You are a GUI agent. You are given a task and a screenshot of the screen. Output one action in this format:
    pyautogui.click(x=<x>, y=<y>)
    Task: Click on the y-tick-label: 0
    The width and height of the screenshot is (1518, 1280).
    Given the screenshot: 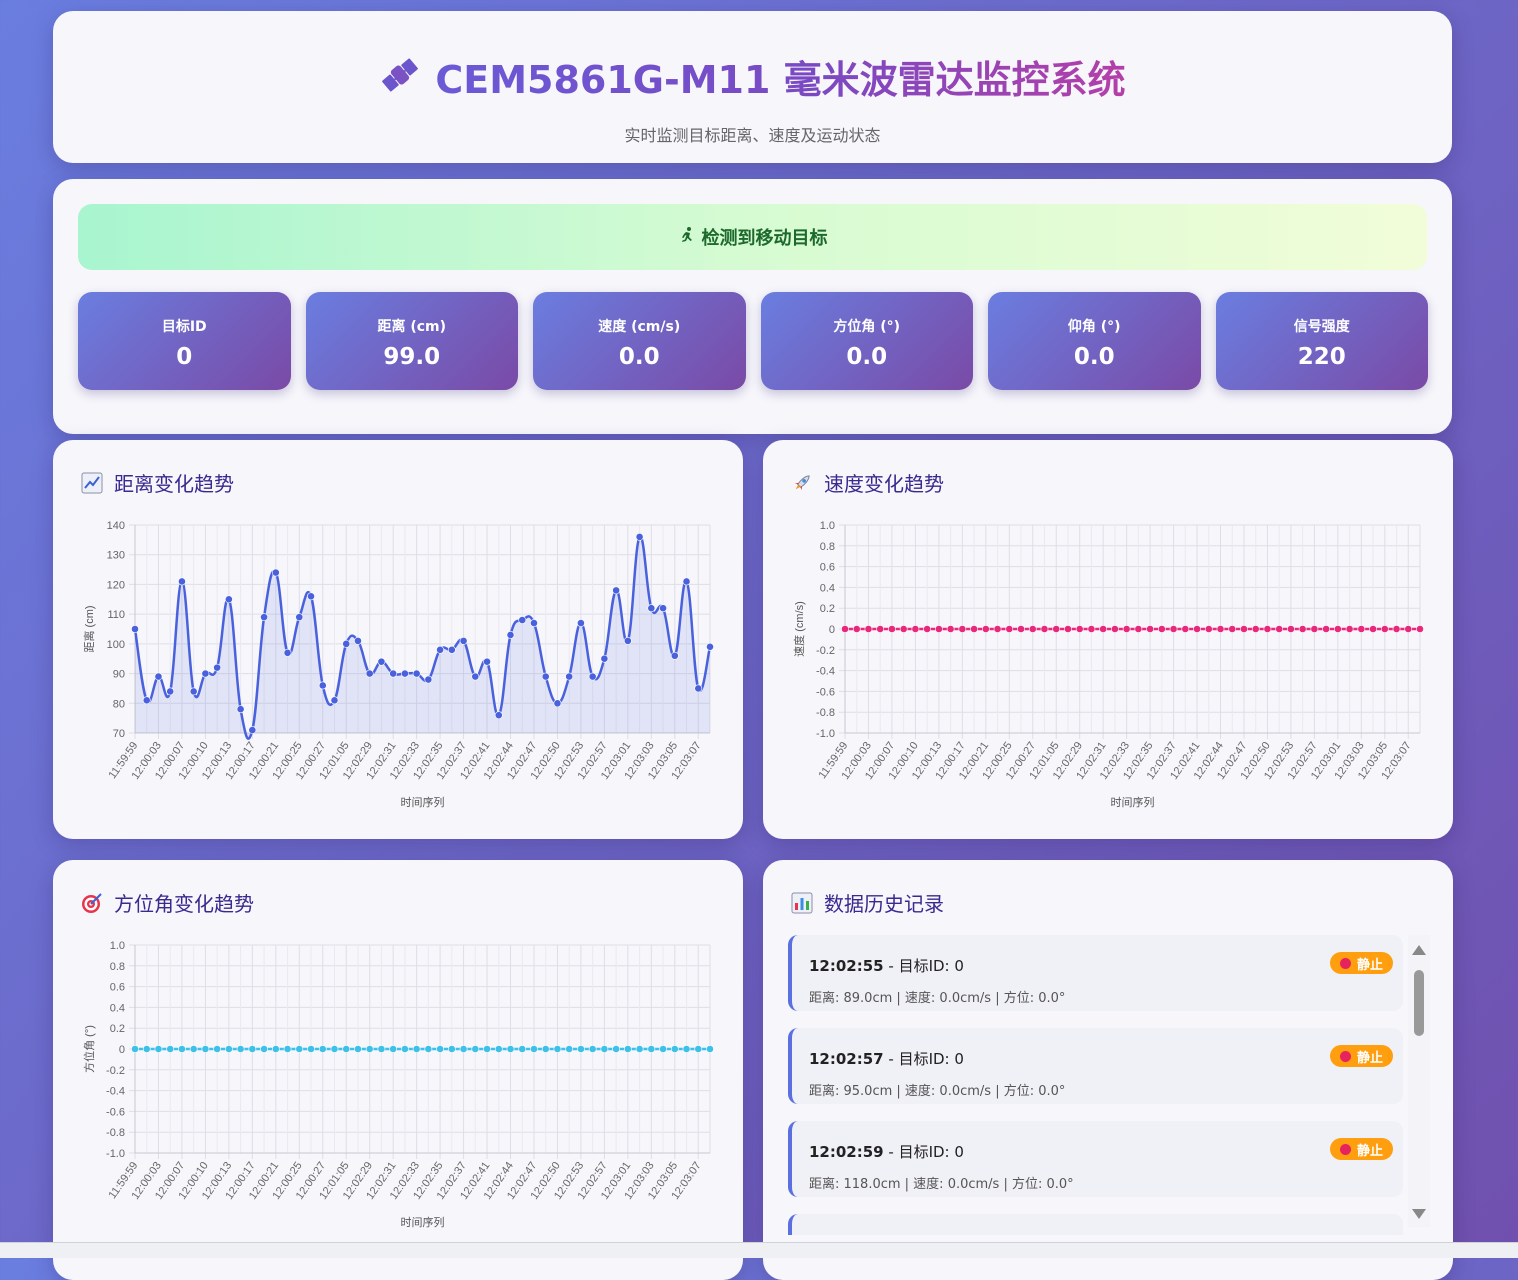 What is the action you would take?
    pyautogui.click(x=832, y=630)
    